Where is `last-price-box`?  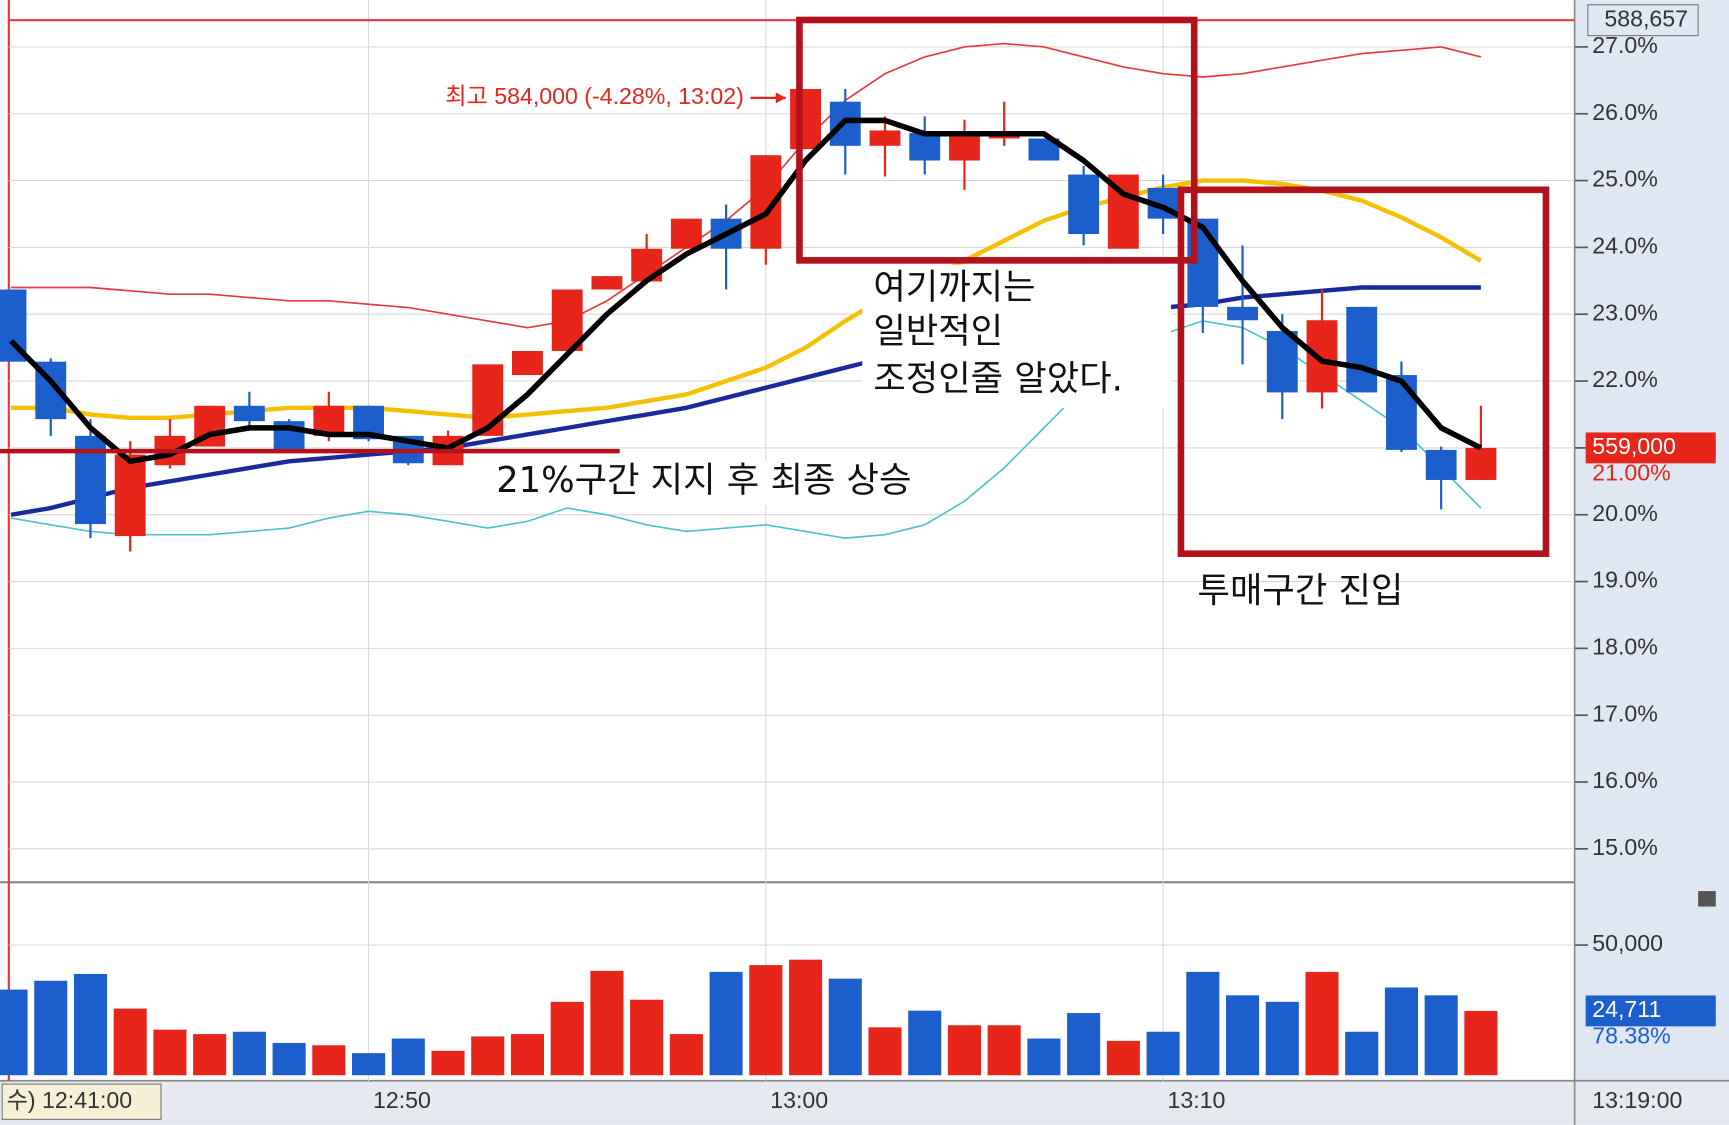
last-price-box is located at coordinates (1650, 448).